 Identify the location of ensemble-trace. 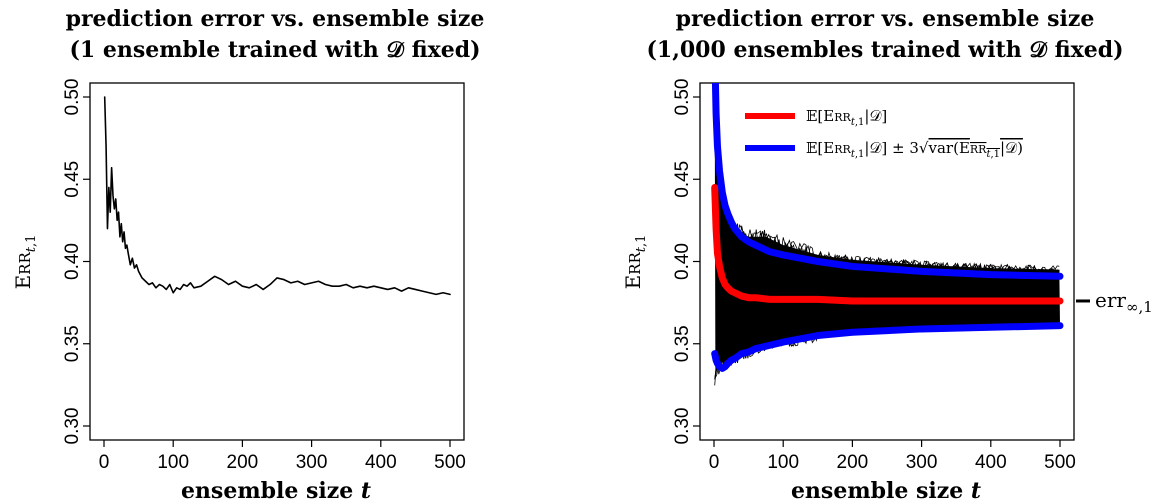
(887, 183).